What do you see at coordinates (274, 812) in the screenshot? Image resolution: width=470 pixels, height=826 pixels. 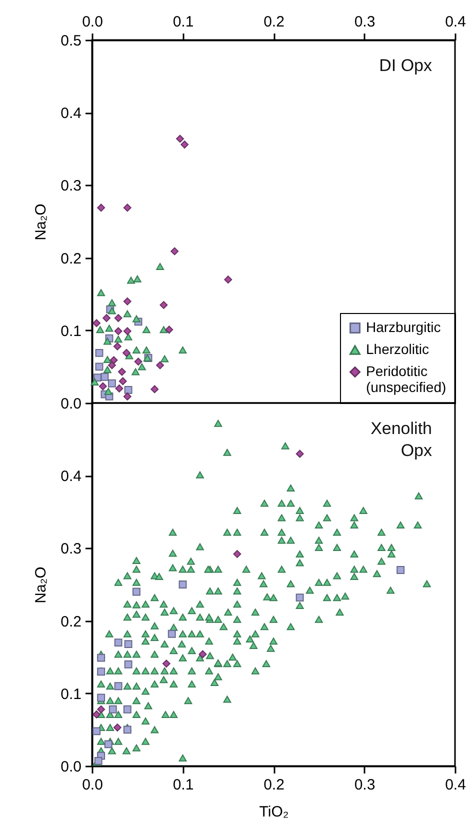 I see `x-axis-title: TiO₂` at bounding box center [274, 812].